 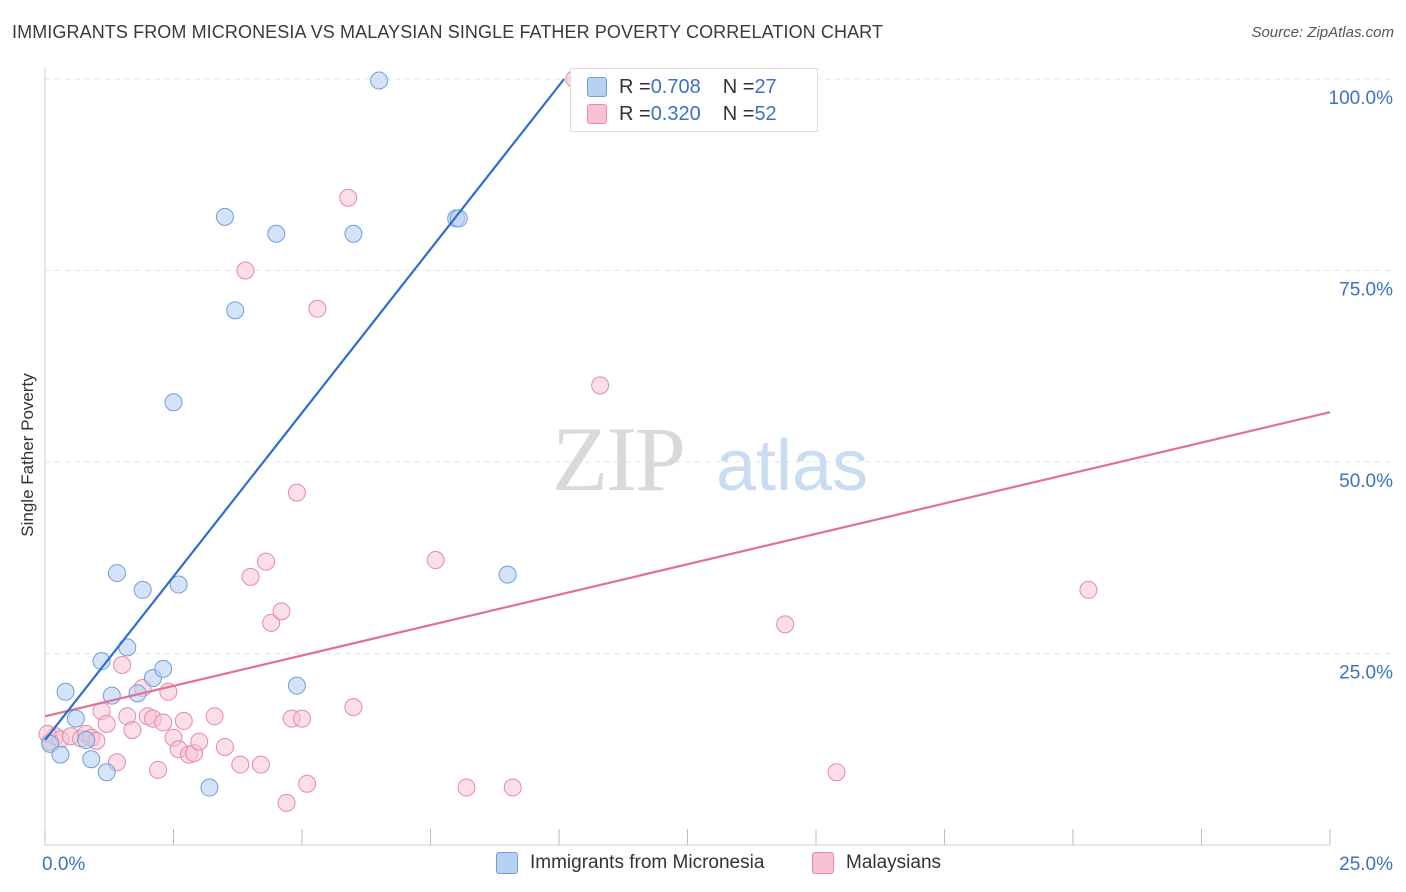 What do you see at coordinates (27, 455) in the screenshot?
I see `y-axis-title: Single Father Poverty` at bounding box center [27, 455].